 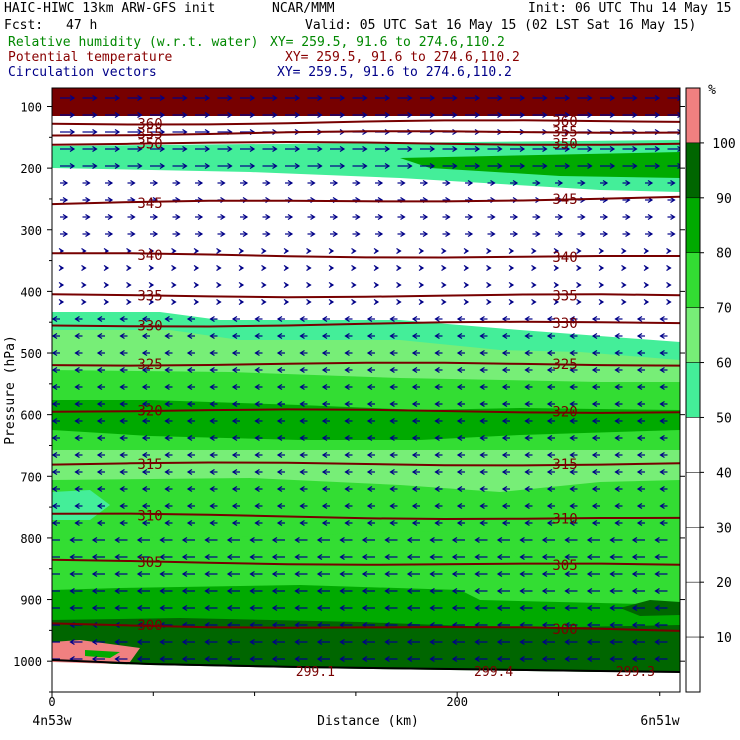 I want to click on colorbar-level-label: 70, so click(x=724, y=309).